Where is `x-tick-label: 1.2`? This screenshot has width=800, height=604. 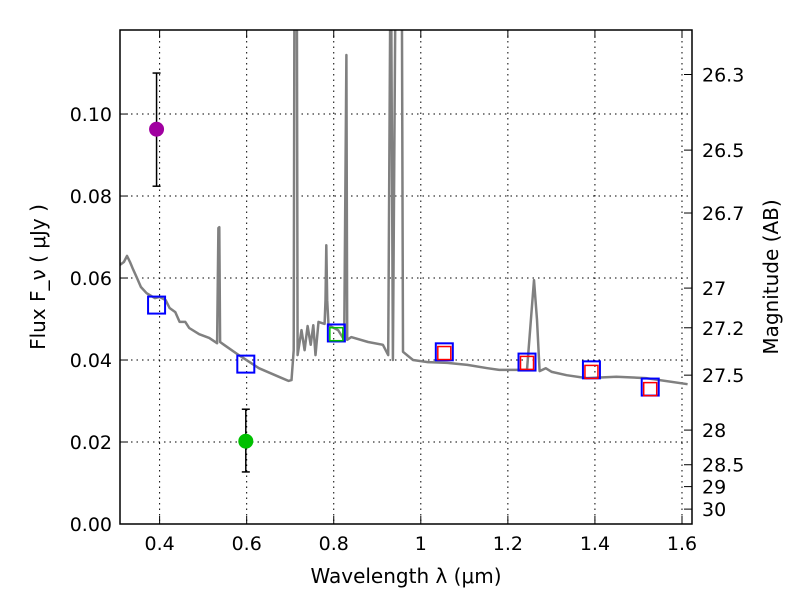
x-tick-label: 1.2 is located at coordinates (508, 544).